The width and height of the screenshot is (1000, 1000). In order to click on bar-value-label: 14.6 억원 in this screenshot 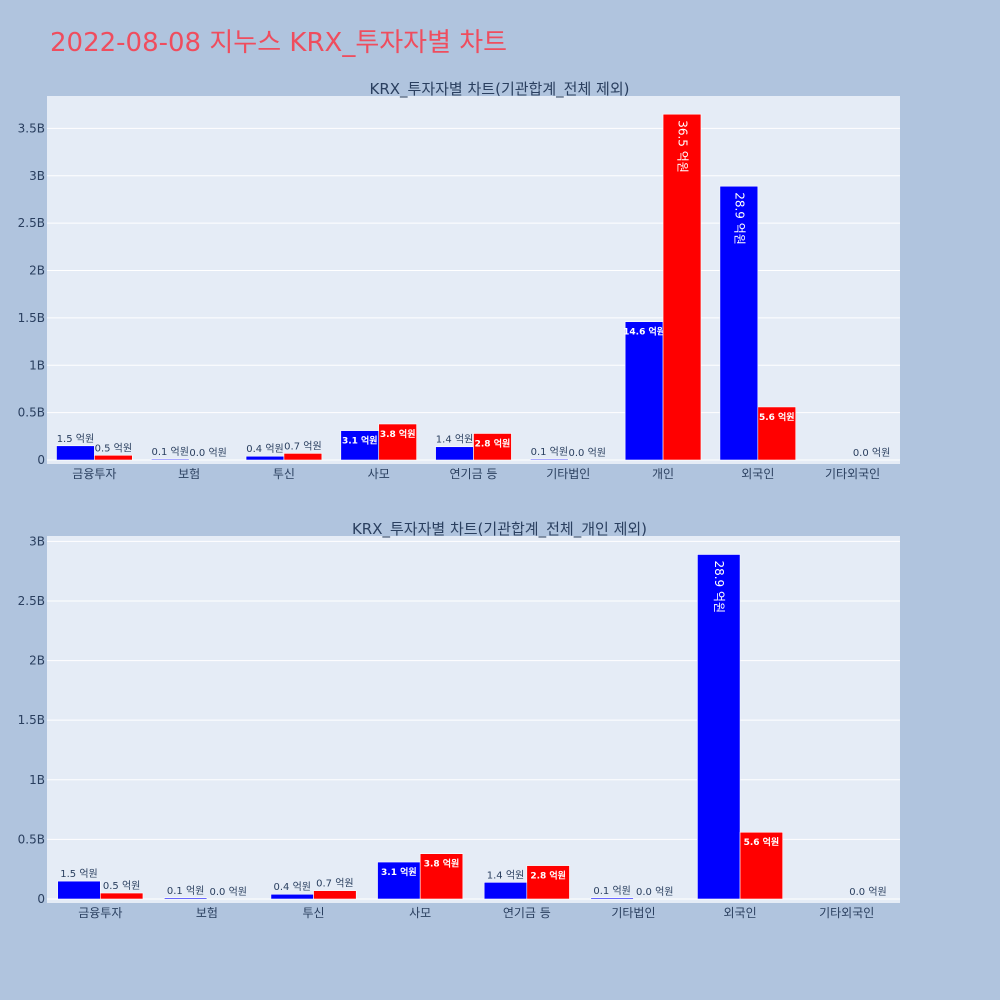, I will do `click(644, 332)`.